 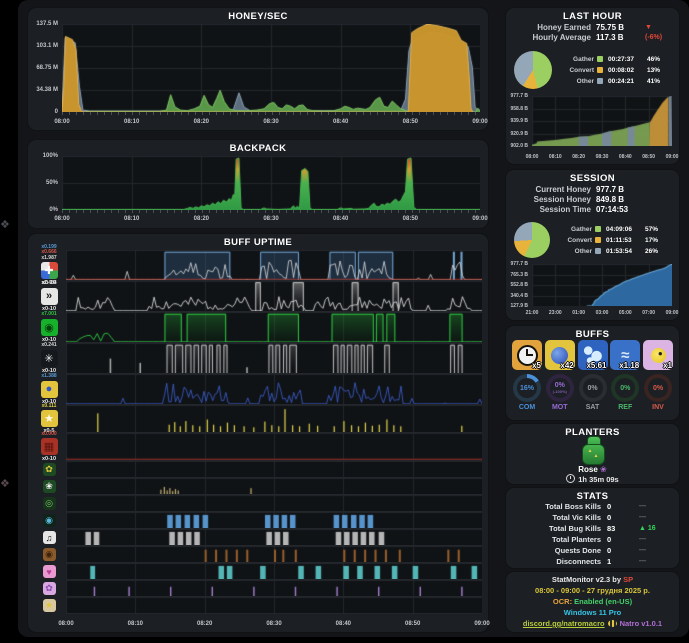 I want to click on legend-color-chip, so click(x=600, y=70).